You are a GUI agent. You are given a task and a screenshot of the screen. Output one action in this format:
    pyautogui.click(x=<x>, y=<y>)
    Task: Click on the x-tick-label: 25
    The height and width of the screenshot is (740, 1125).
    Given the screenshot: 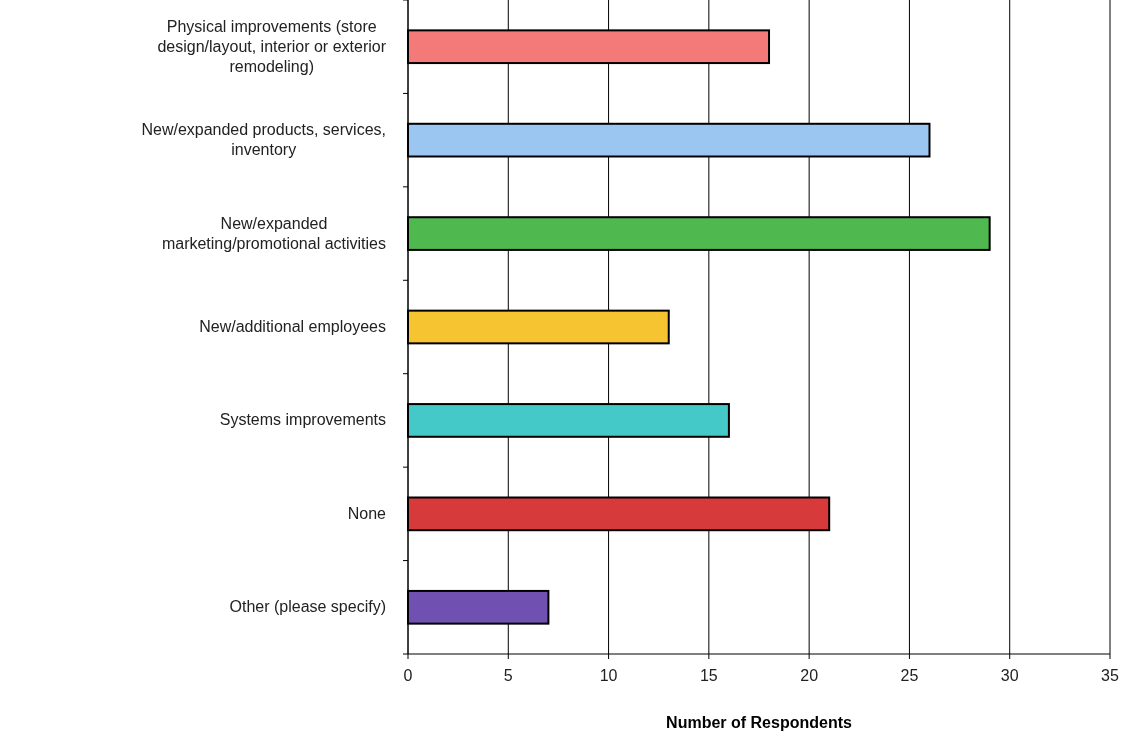 What is the action you would take?
    pyautogui.click(x=909, y=675)
    